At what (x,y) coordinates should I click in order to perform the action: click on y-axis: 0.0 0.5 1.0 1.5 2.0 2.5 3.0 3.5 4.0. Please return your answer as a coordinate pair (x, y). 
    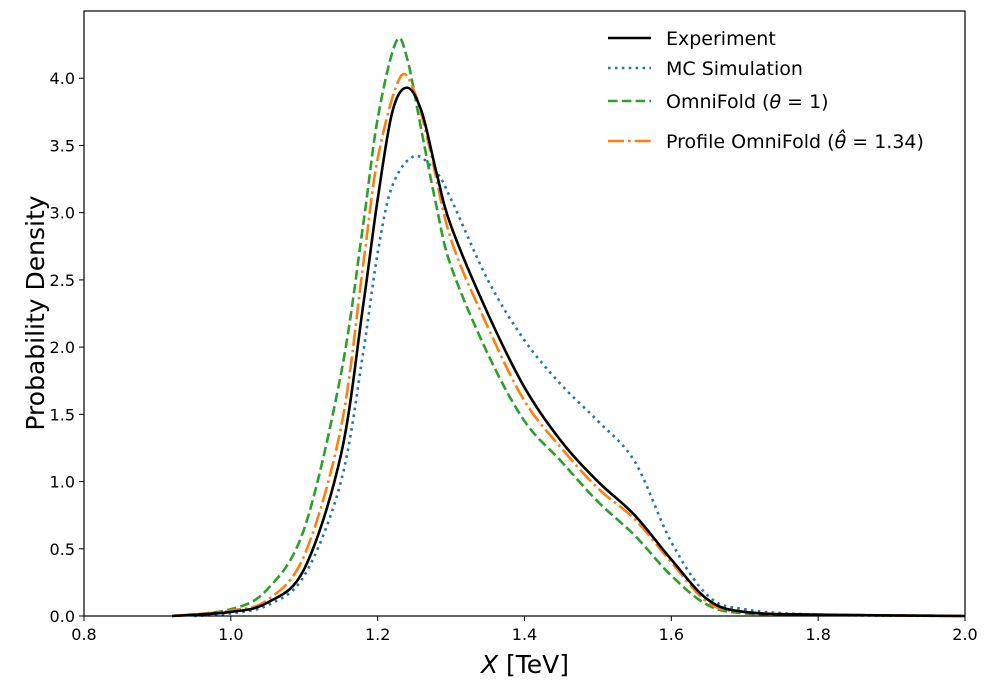
    Looking at the image, I should click on (67, 347).